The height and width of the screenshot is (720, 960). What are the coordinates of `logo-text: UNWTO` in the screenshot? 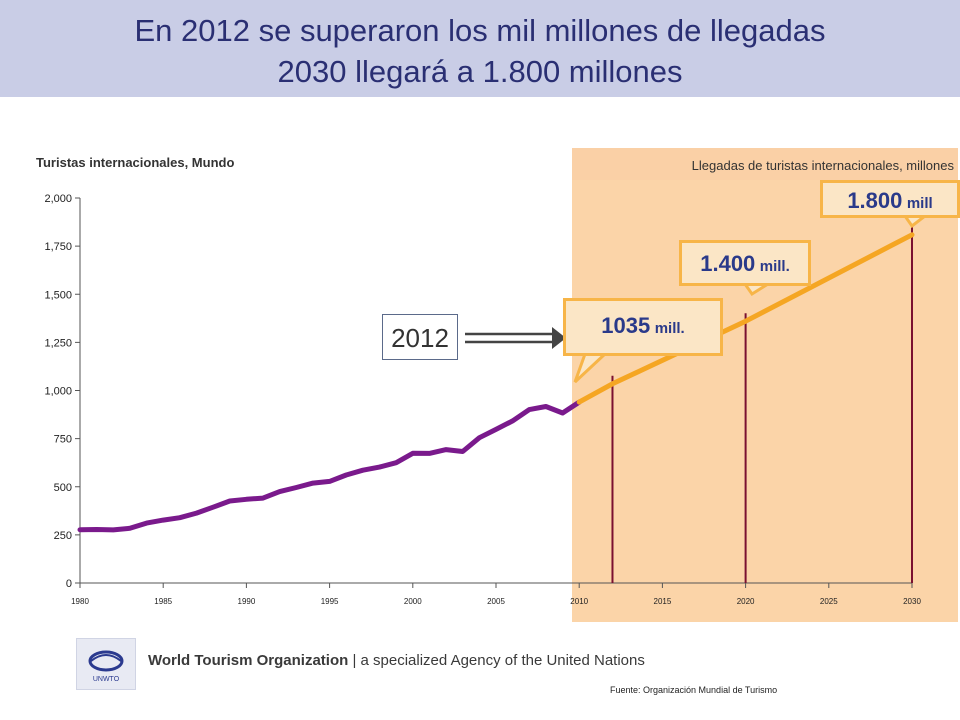 It's located at (106, 679).